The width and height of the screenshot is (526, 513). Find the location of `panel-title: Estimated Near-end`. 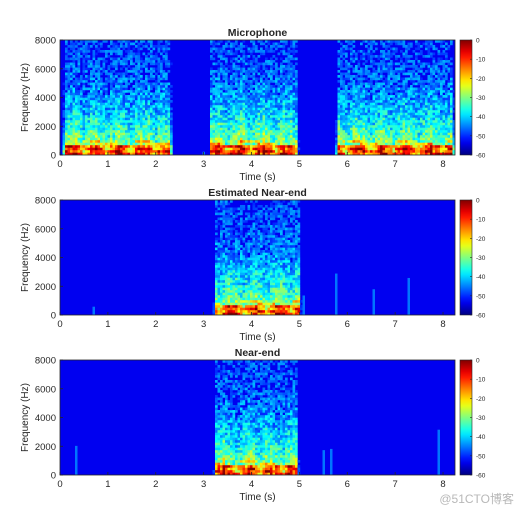

panel-title: Estimated Near-end is located at coordinates (257, 193).